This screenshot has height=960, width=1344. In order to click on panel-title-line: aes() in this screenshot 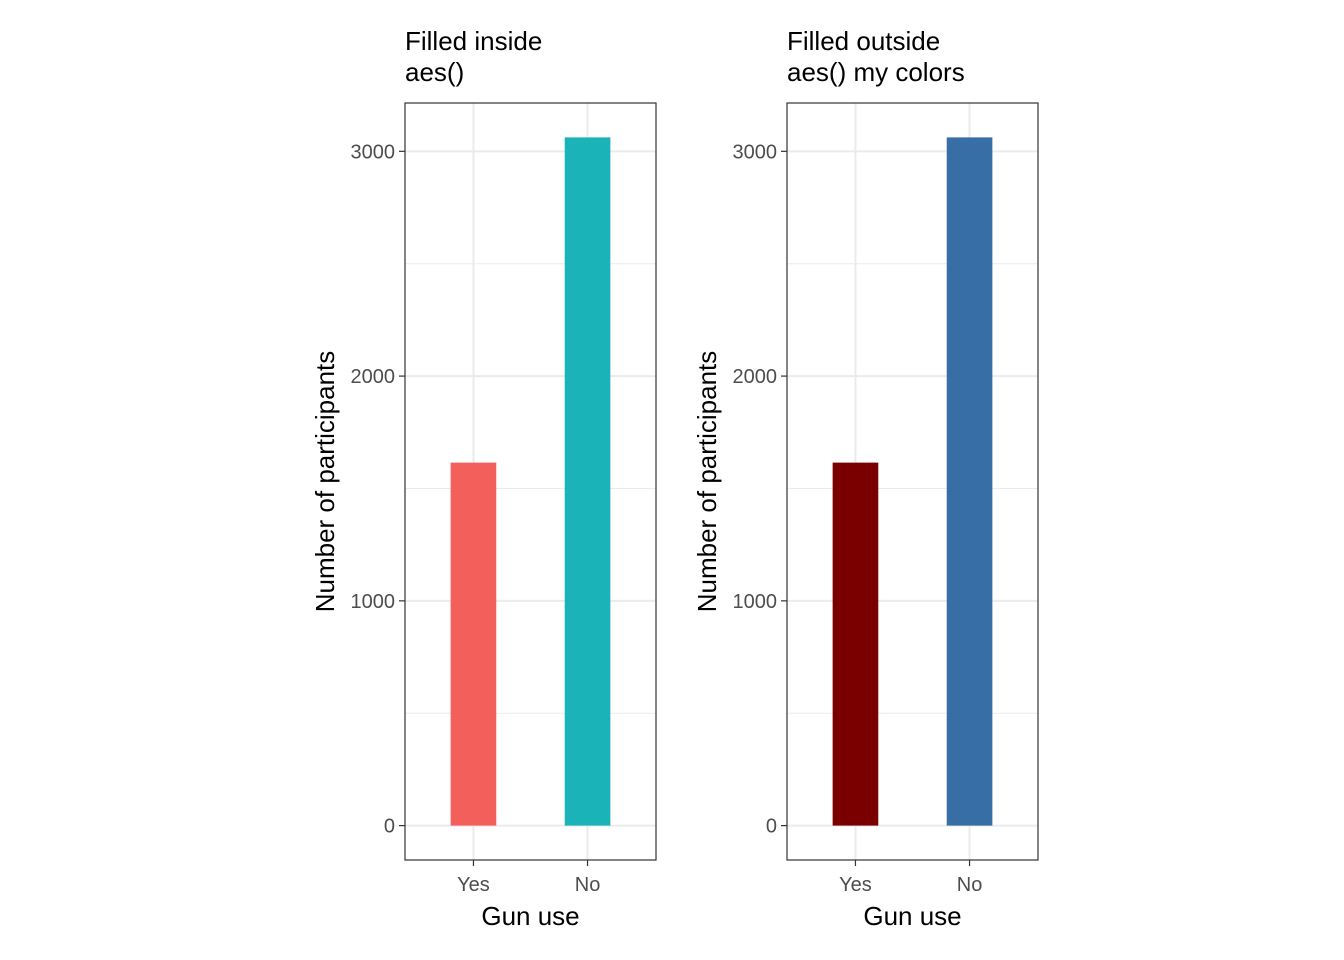, I will do `click(434, 72)`.